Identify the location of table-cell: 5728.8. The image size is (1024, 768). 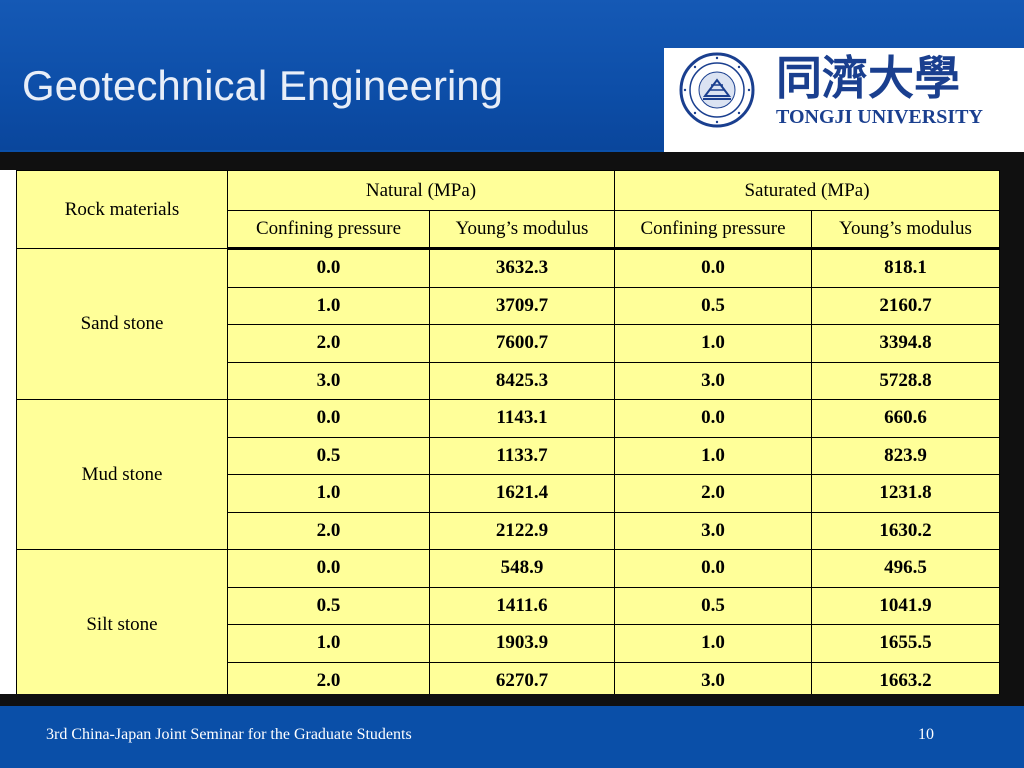
(905, 380).